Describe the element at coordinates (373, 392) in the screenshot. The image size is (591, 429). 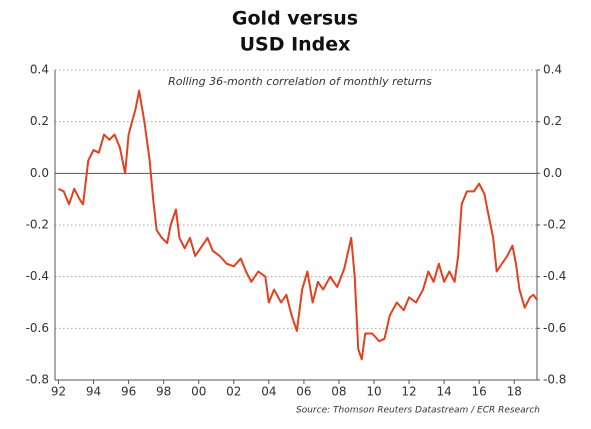
I see `x-tick-label: 10` at that location.